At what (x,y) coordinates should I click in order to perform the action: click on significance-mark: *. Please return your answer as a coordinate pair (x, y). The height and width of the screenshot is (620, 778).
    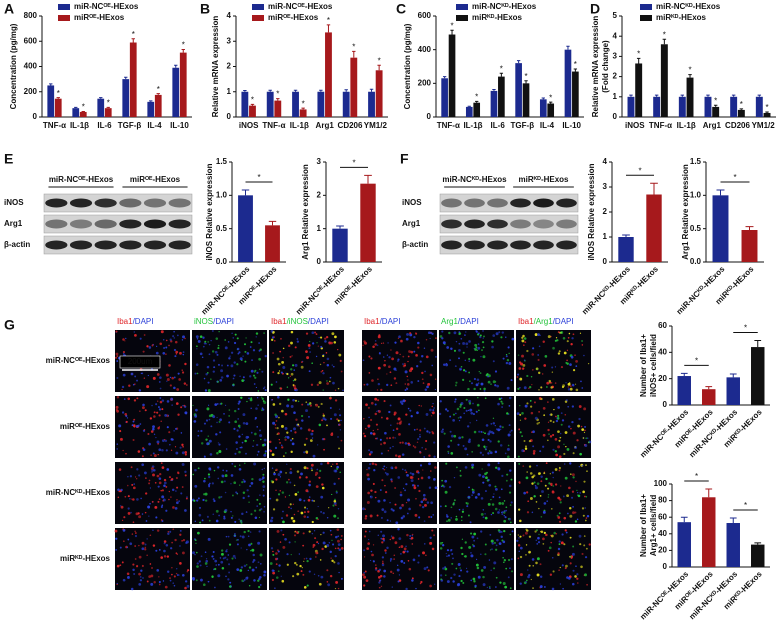
    Looking at the image, I should click on (183, 45).